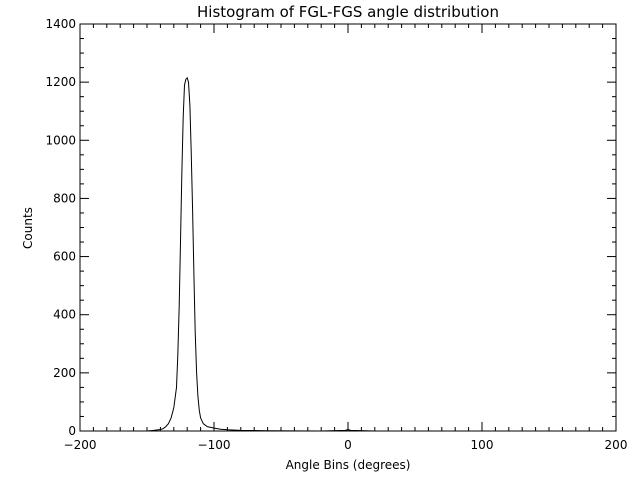  I want to click on y-tick-label: 800, so click(64, 198).